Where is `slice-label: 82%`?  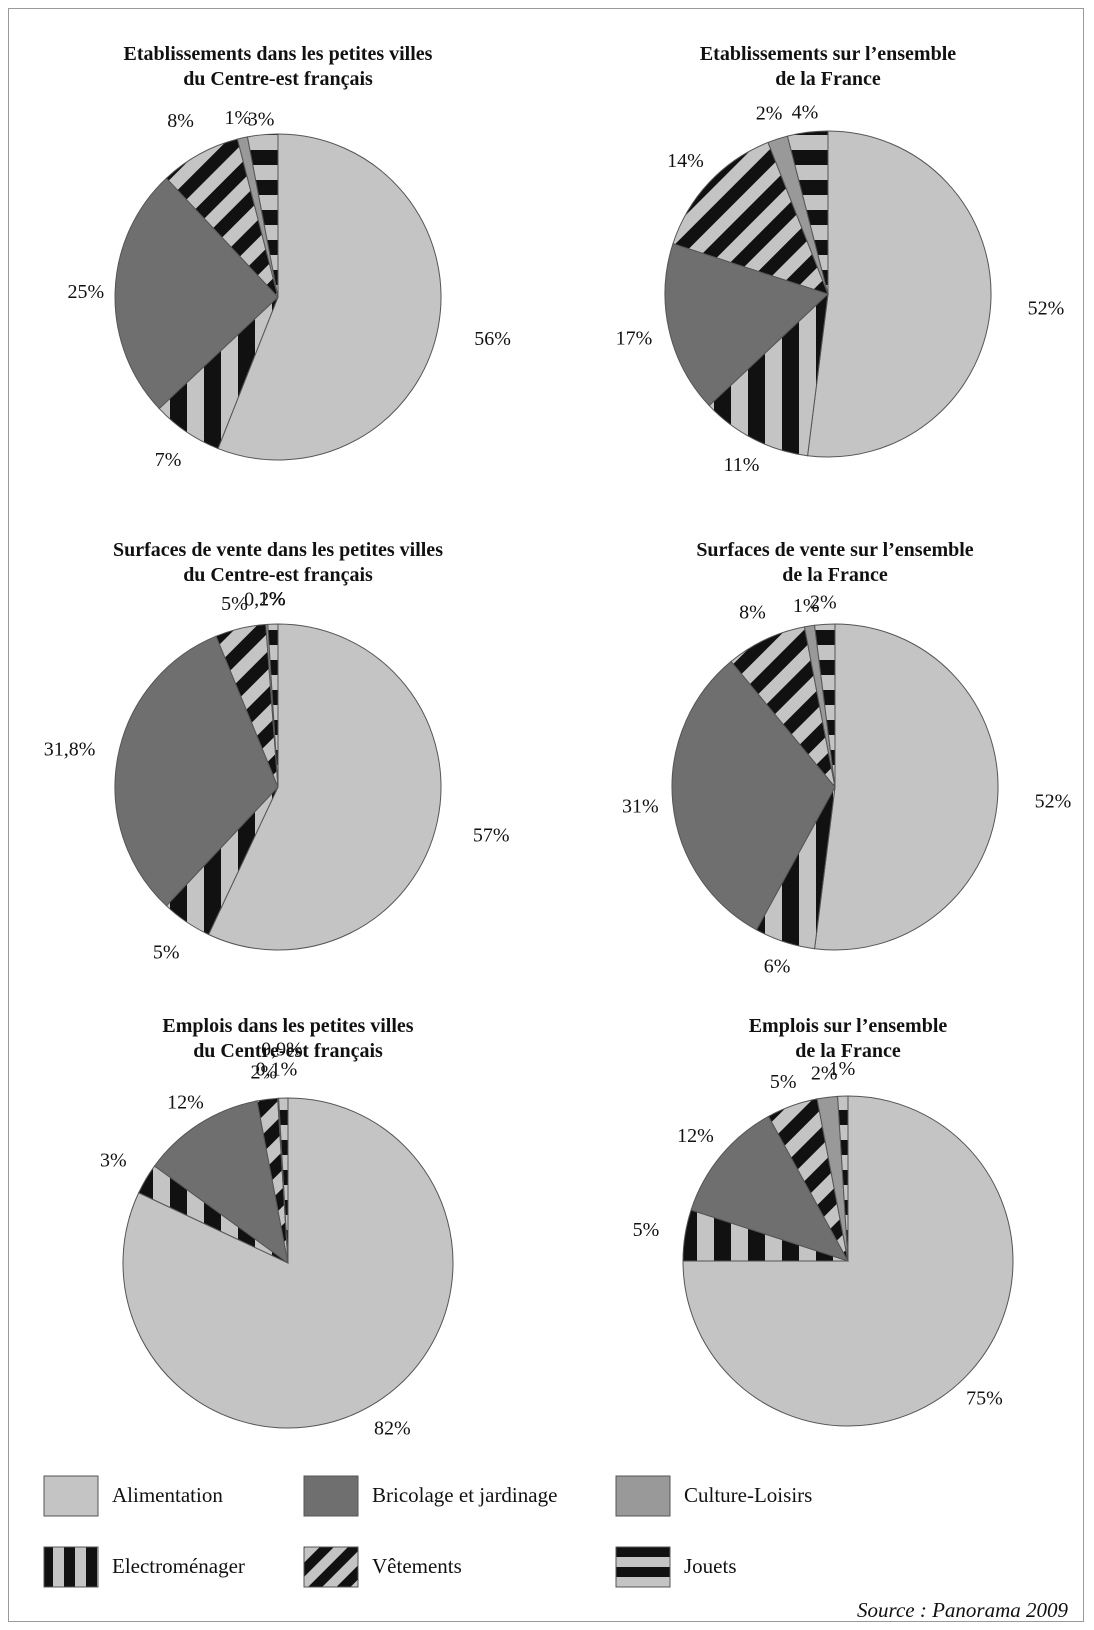 slice-label: 82% is located at coordinates (392, 1428).